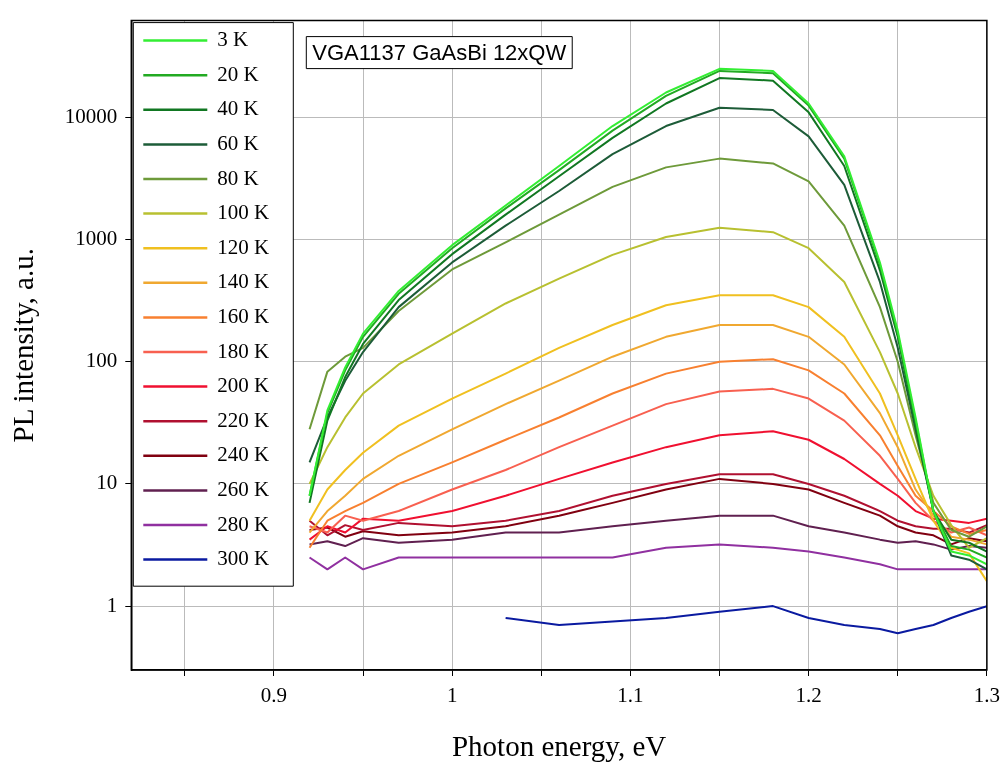 This screenshot has height=774, width=1008. Describe the element at coordinates (243, 315) in the screenshot. I see `legend-label: 160 K` at that location.